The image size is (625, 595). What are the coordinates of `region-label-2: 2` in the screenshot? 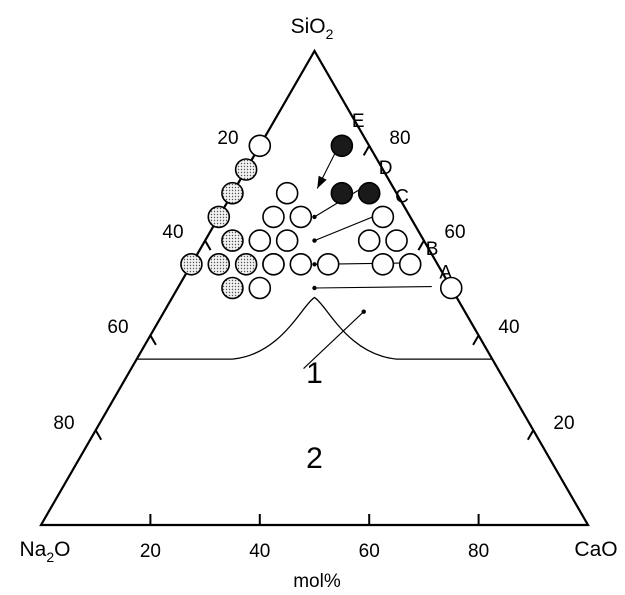 It's located at (314, 458).